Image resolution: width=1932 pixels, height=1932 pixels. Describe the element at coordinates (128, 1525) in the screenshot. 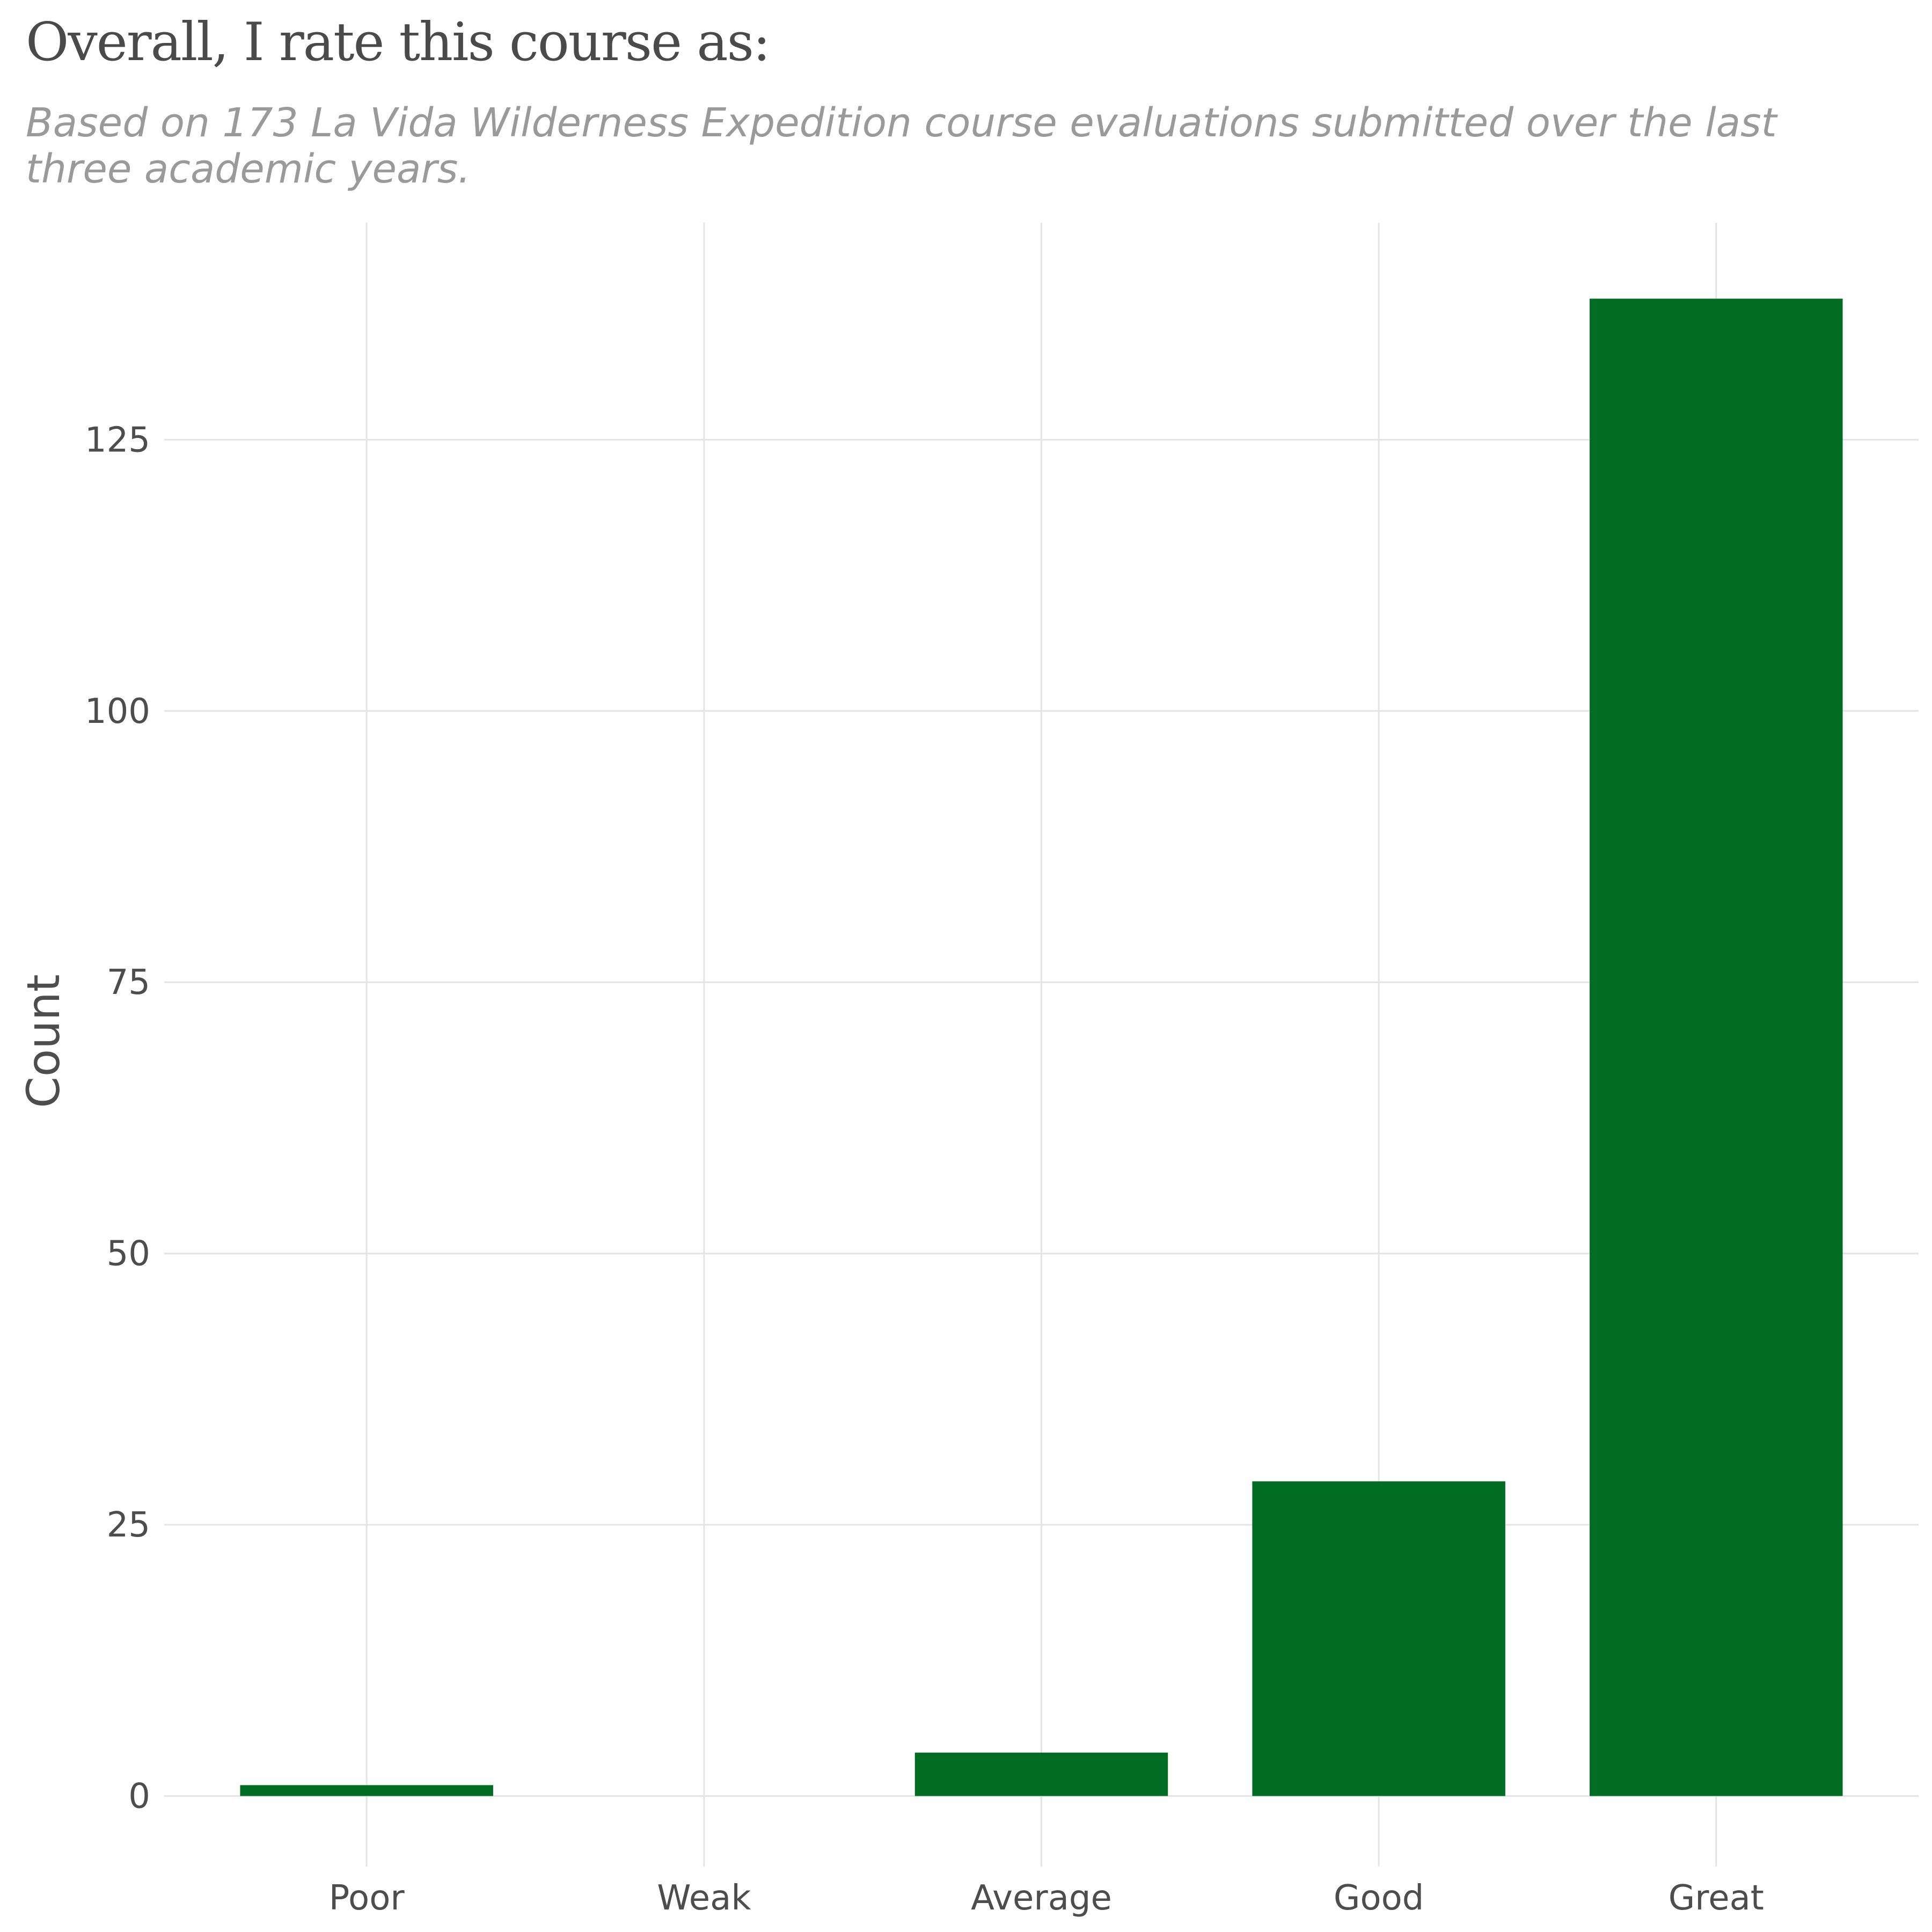

I see `y-tick-label: 25` at that location.